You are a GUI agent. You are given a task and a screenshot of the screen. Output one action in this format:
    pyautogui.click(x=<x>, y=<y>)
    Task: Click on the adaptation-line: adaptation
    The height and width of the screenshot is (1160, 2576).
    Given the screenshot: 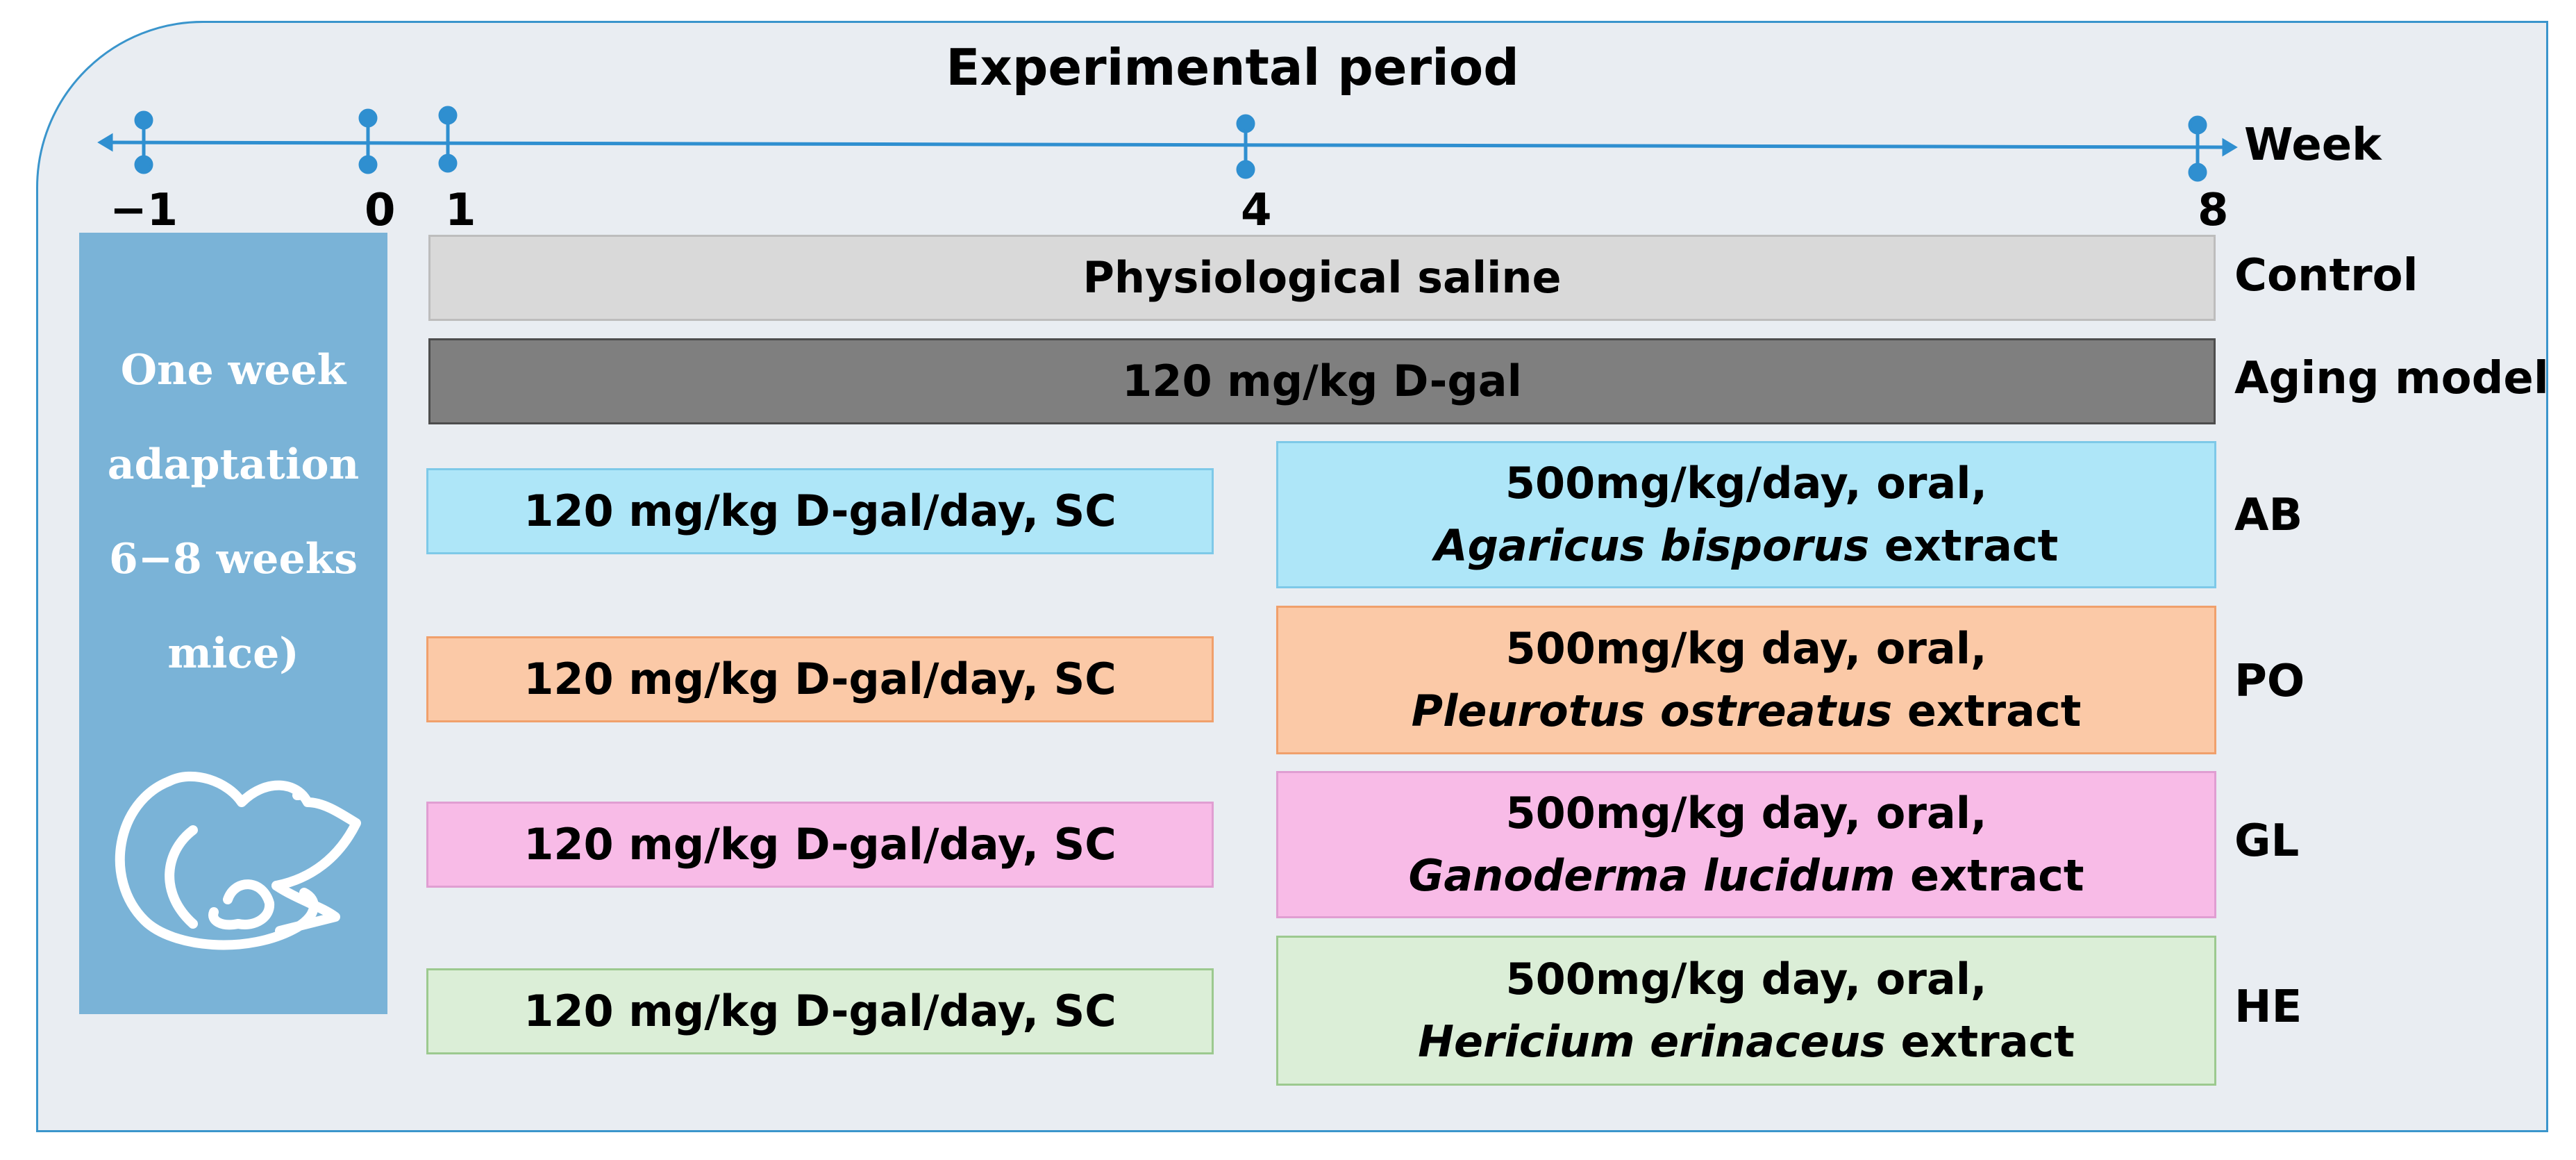 What is the action you would take?
    pyautogui.click(x=233, y=464)
    